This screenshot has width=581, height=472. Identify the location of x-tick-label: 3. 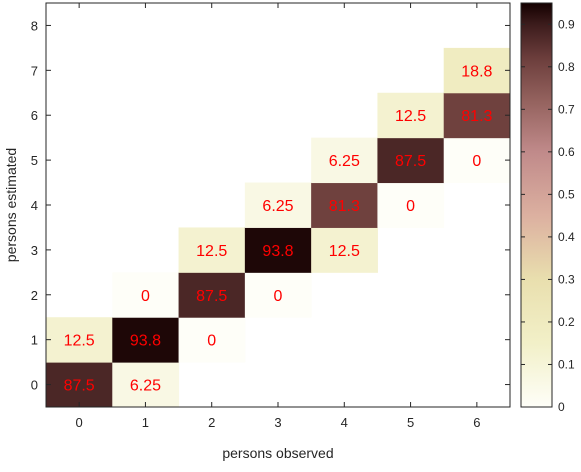
(277, 422).